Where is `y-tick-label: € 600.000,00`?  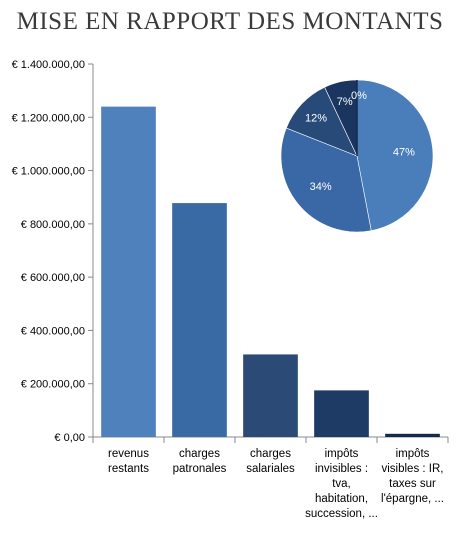
y-tick-label: € 600.000,00 is located at coordinates (53, 278).